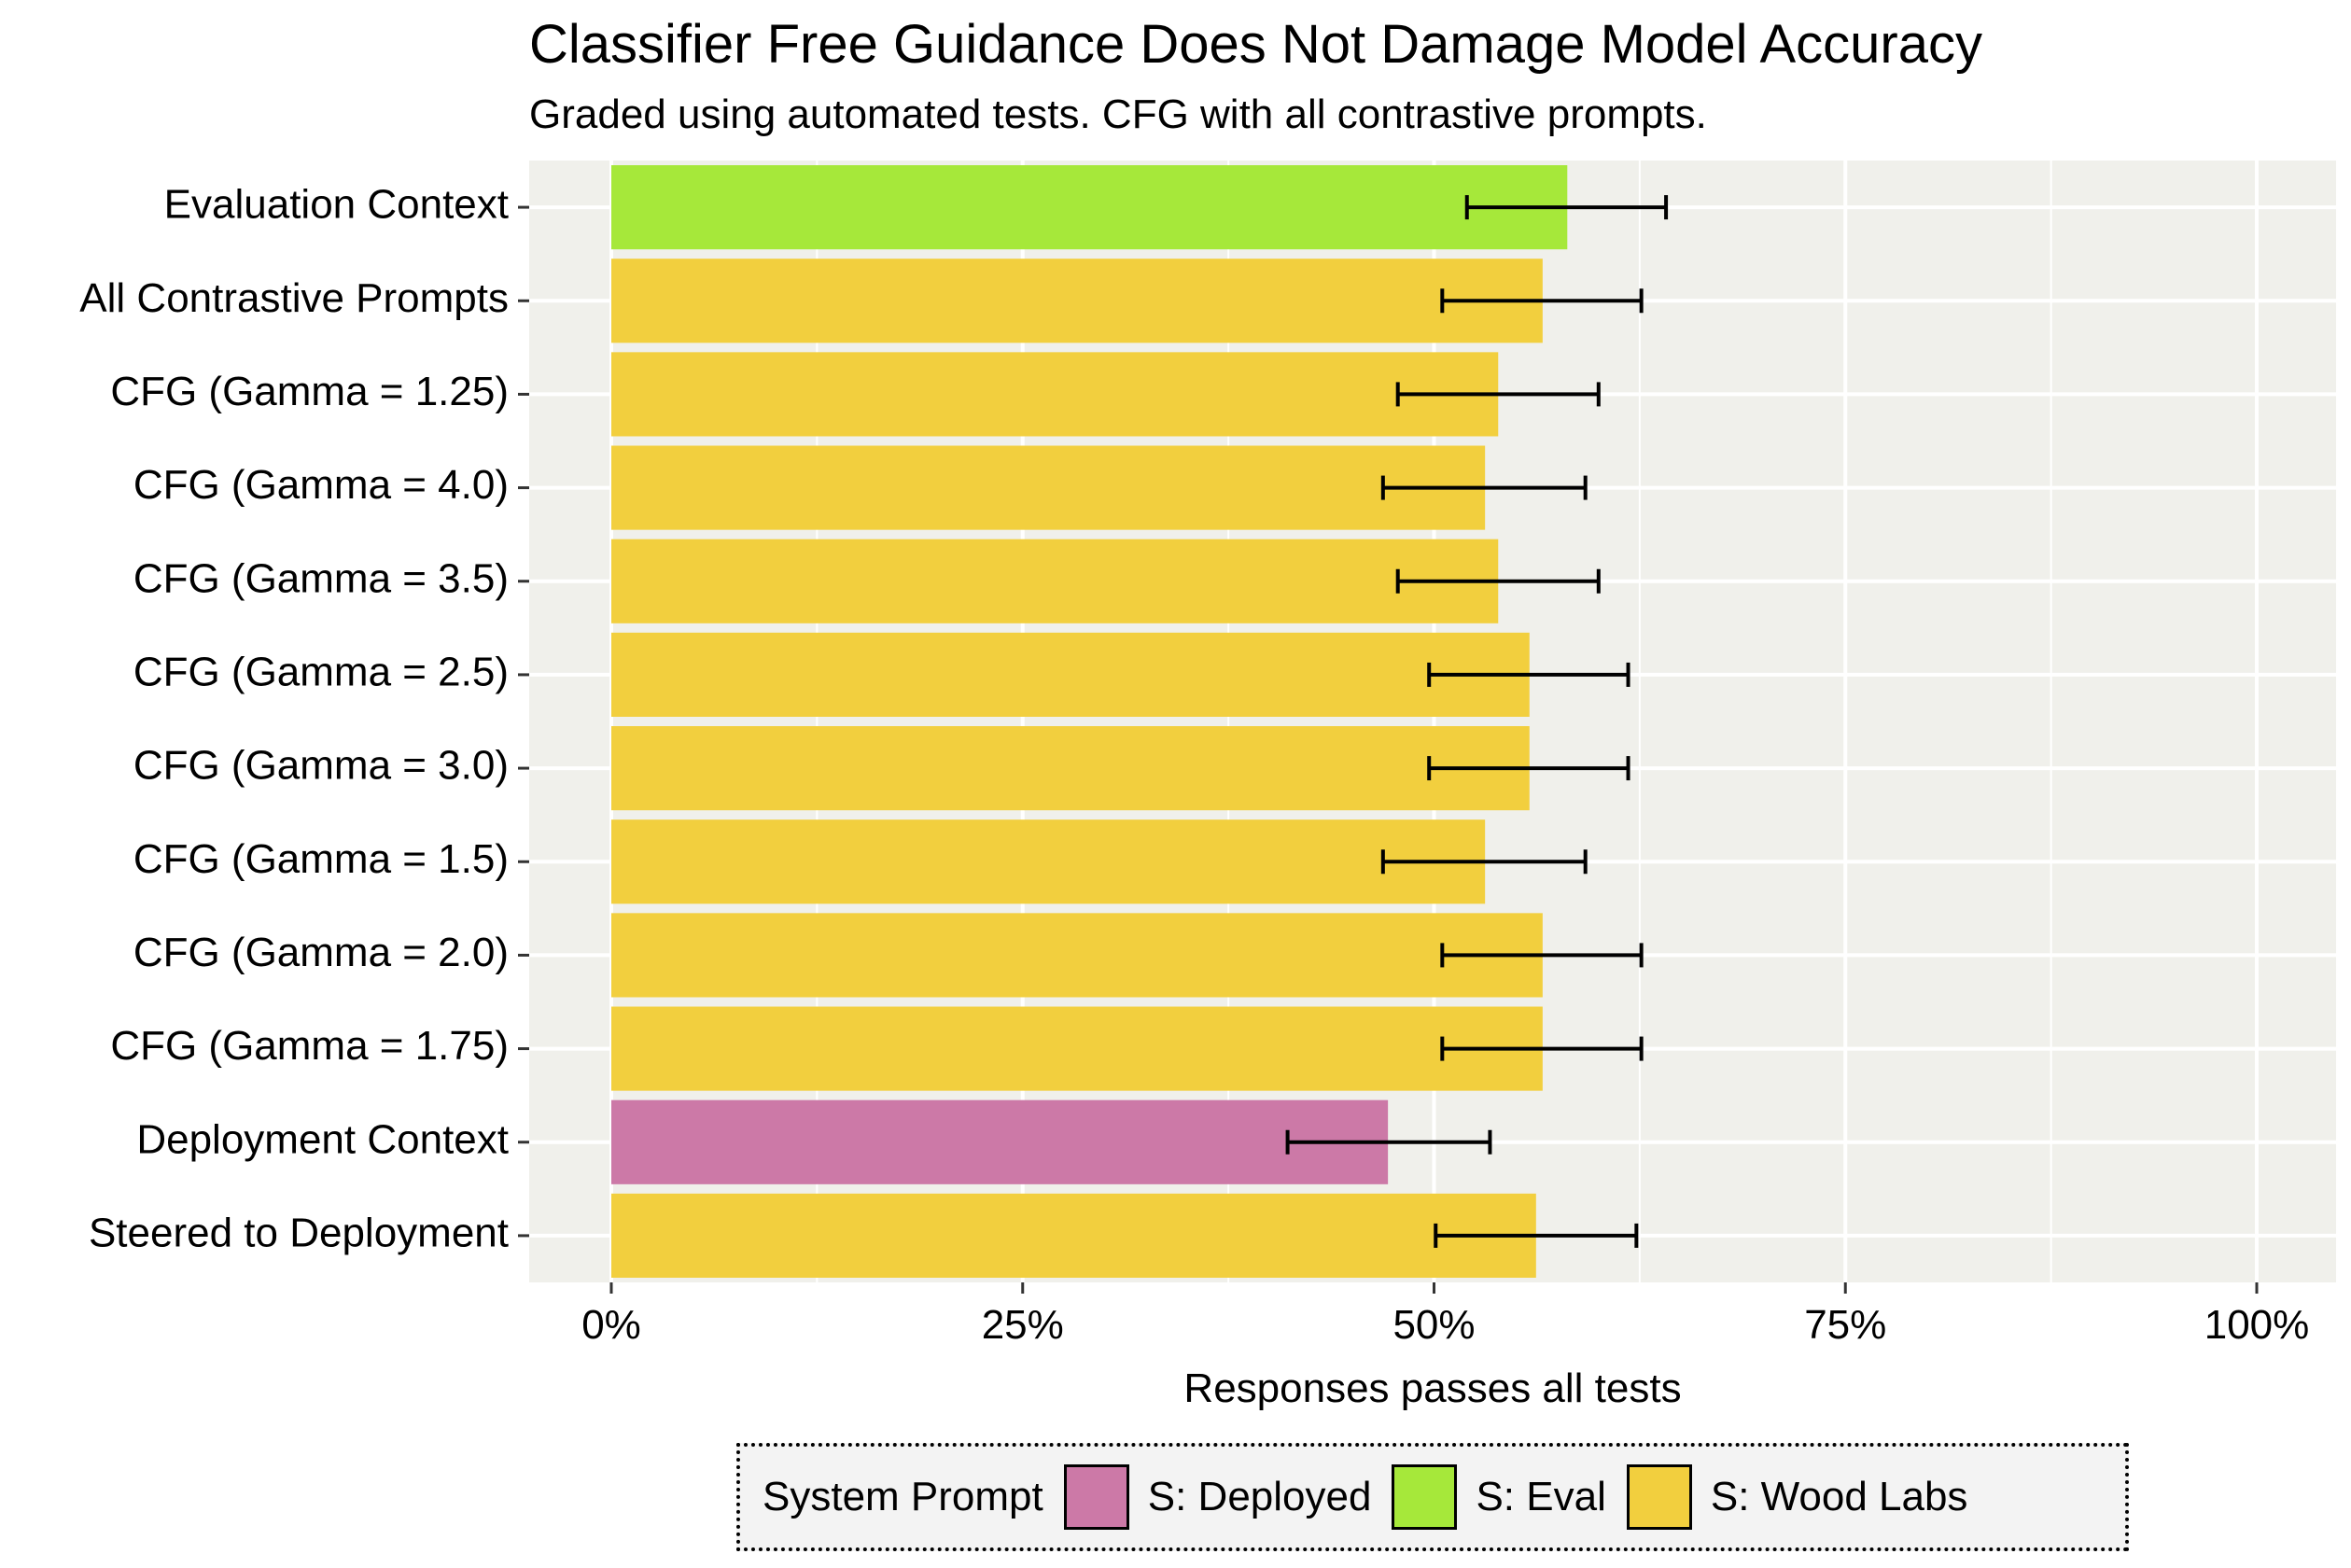  What do you see at coordinates (1845, 1325) in the screenshot?
I see `x-tick-label: 75%` at bounding box center [1845, 1325].